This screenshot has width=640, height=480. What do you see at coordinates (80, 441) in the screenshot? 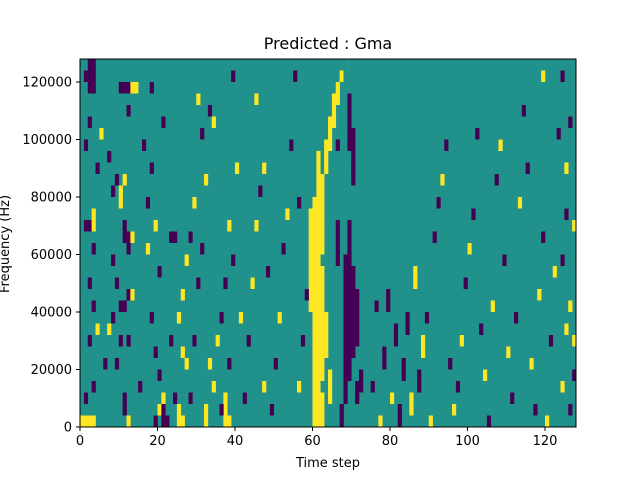
I see `x-tick-label: 0` at bounding box center [80, 441].